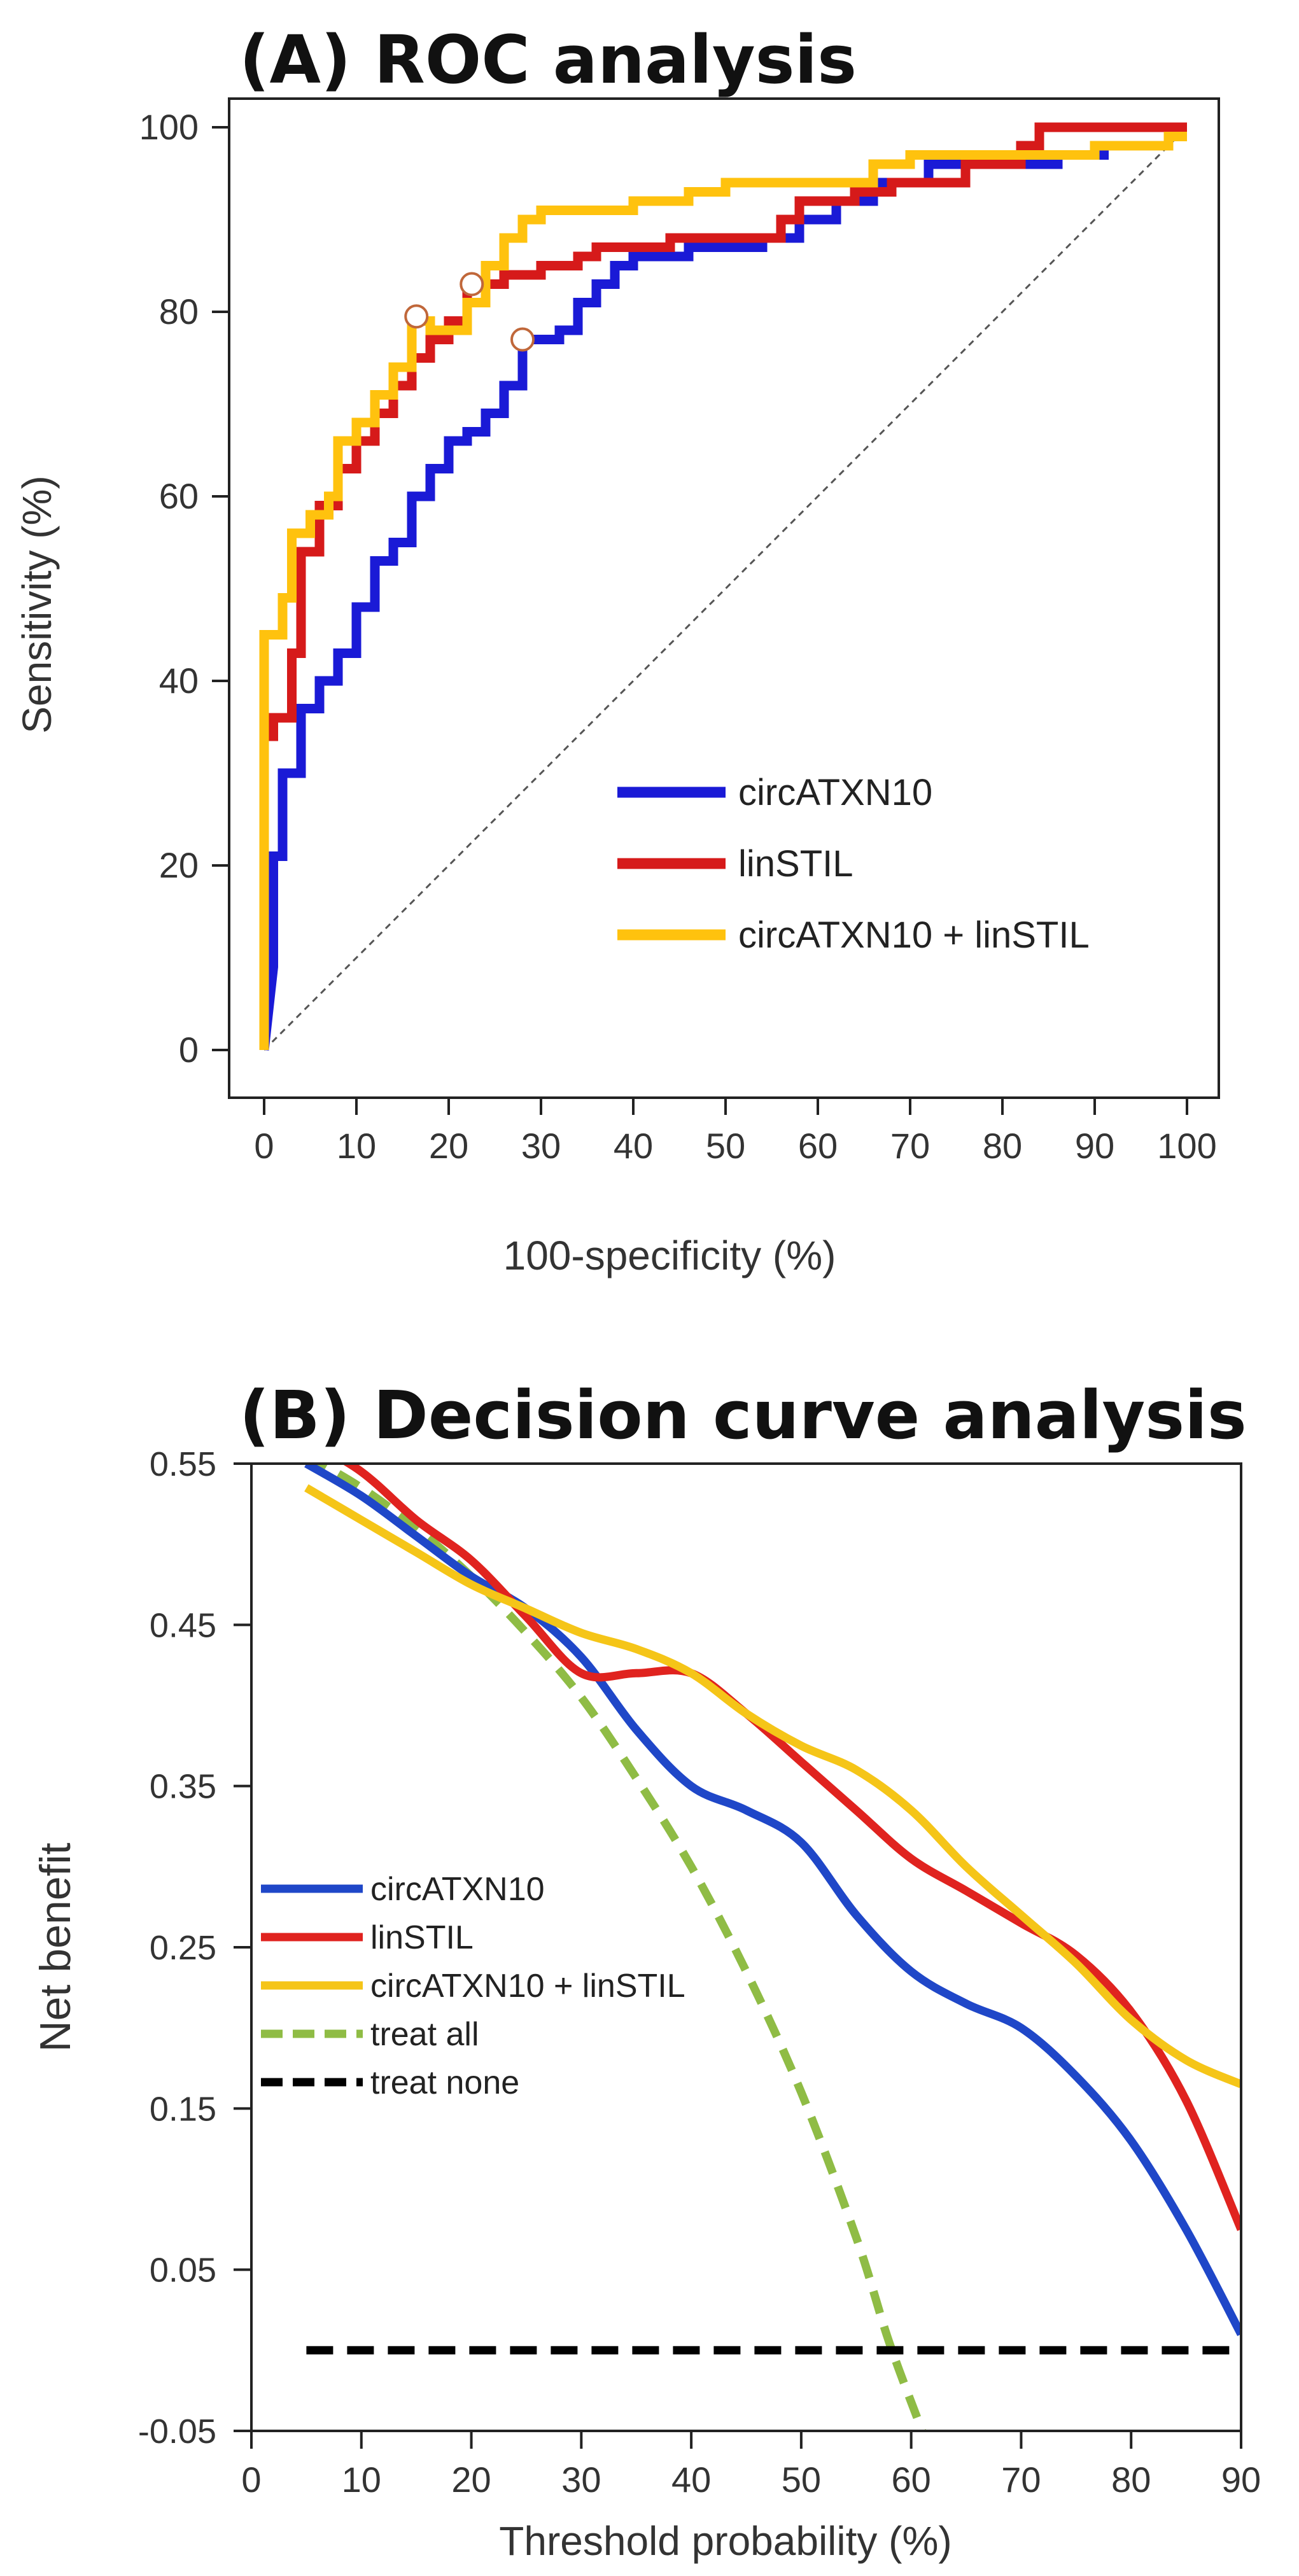 This screenshot has width=1299, height=2576. I want to click on dca-legend-label-3: treat all, so click(424, 2034).